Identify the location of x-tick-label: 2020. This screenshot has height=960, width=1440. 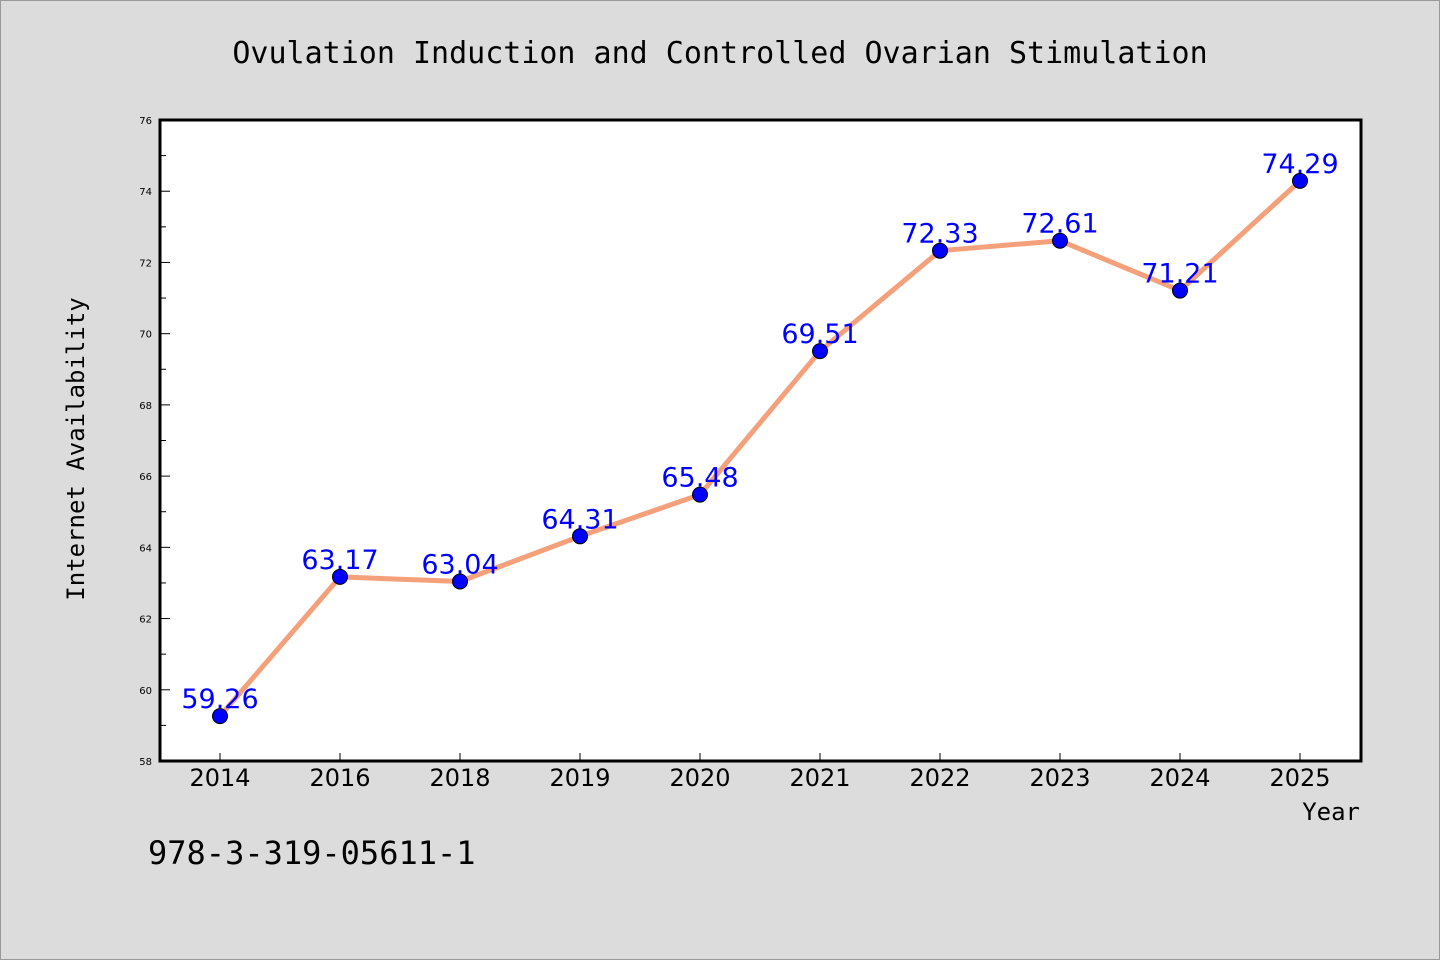
(699, 778).